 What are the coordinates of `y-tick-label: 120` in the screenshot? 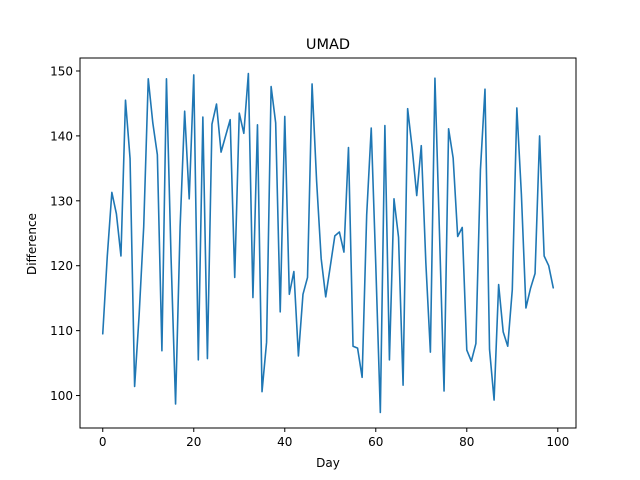 It's located at (61, 266).